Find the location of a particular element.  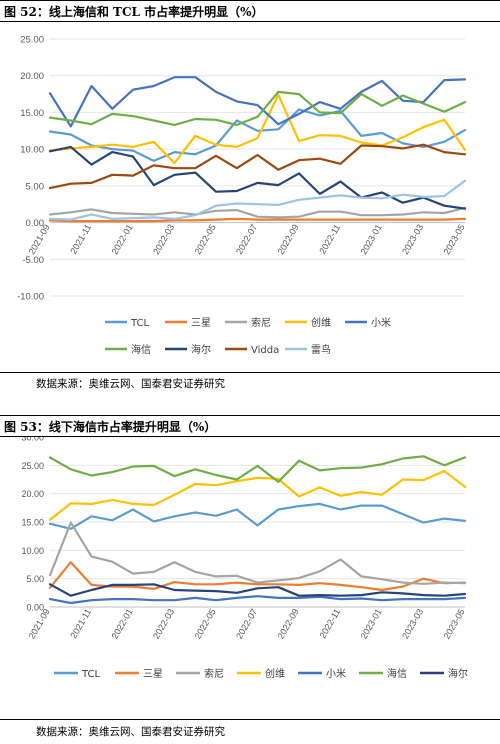

y-axis-labels: 25.00 20.00 15.00 10.00 5.00 0.00 -5.00 -10.00 is located at coordinates (30, 169).